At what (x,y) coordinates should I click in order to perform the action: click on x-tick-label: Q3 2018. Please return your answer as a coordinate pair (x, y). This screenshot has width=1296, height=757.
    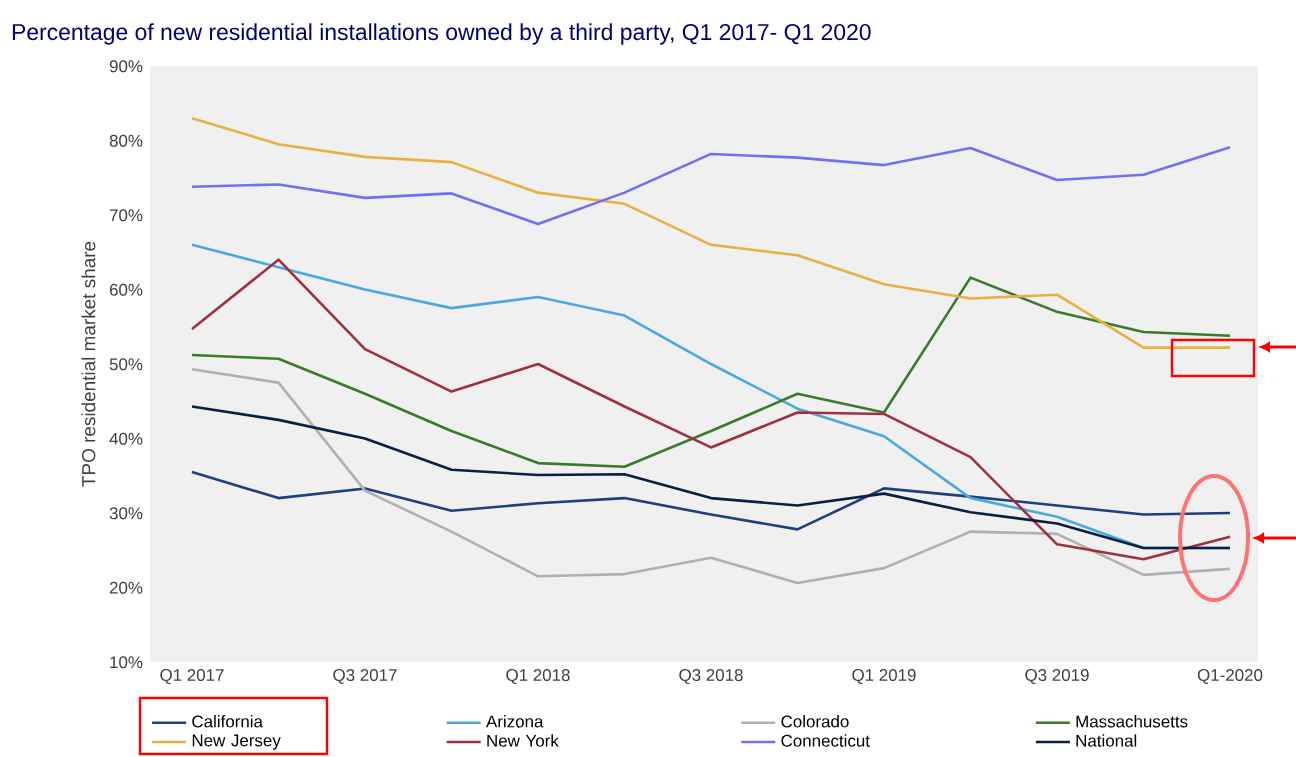
    Looking at the image, I should click on (711, 677).